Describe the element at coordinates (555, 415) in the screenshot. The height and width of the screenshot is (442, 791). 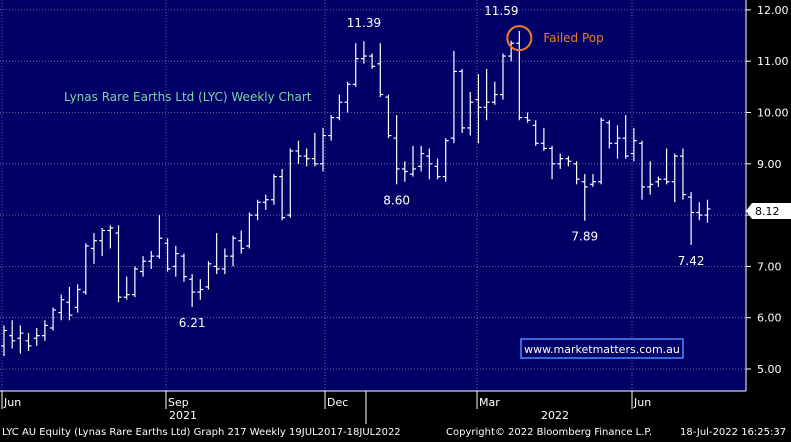
I see `x-year-label: 2022` at that location.